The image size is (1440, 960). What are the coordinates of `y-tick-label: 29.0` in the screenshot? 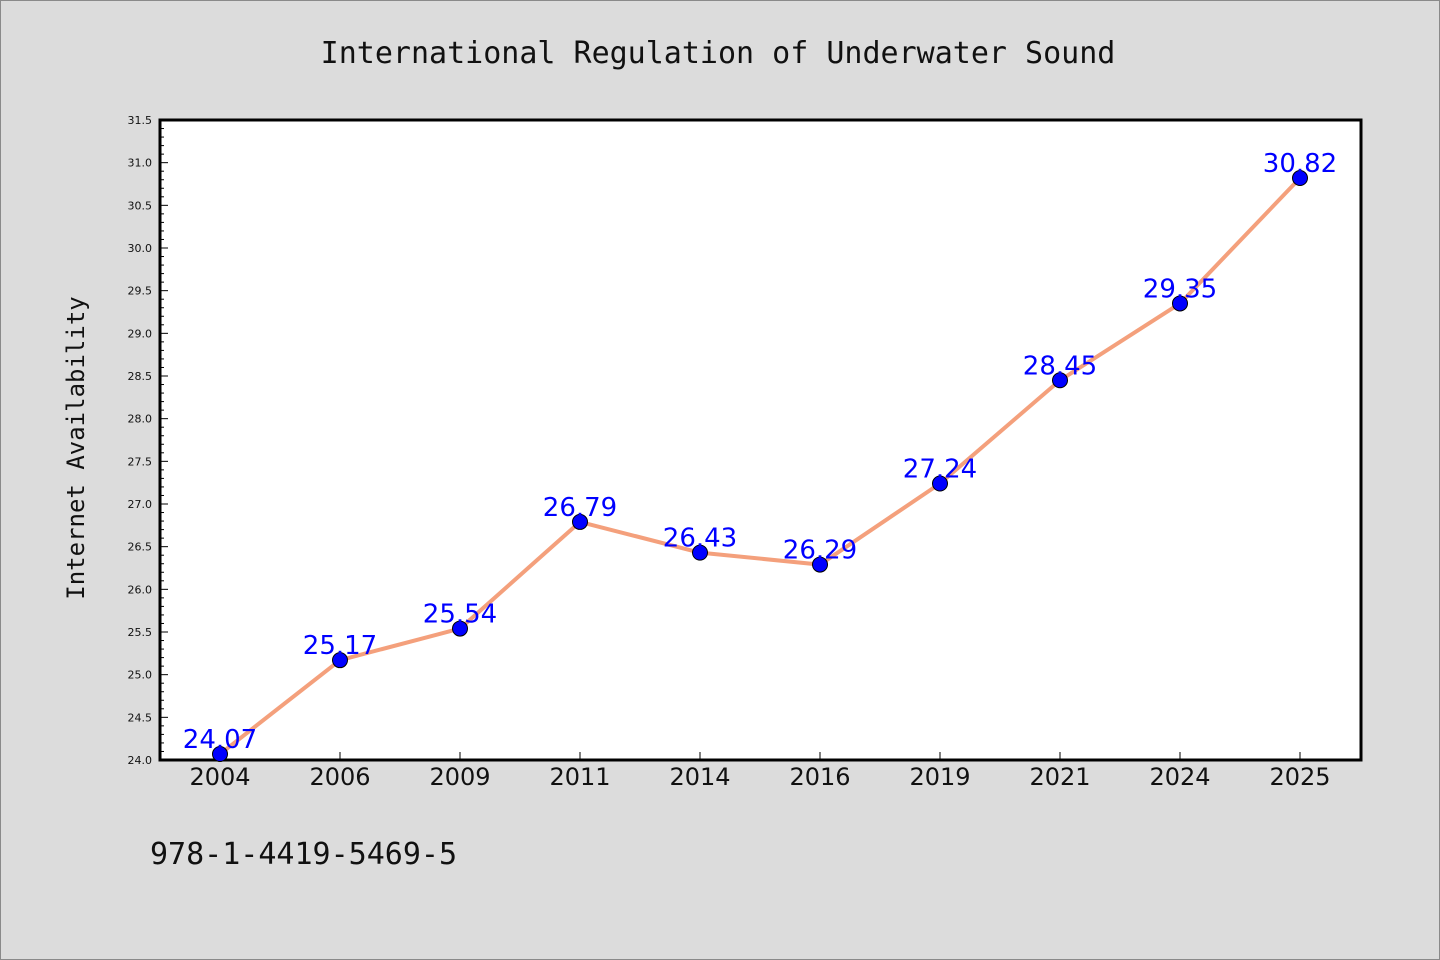 It's located at (140, 333).